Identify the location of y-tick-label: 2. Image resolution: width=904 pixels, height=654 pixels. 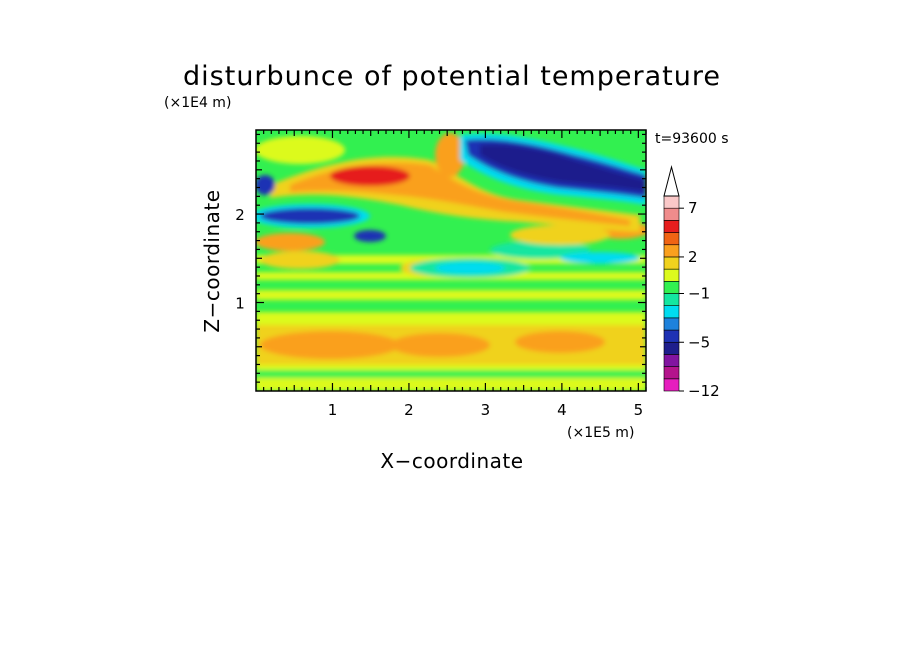
(240, 215).